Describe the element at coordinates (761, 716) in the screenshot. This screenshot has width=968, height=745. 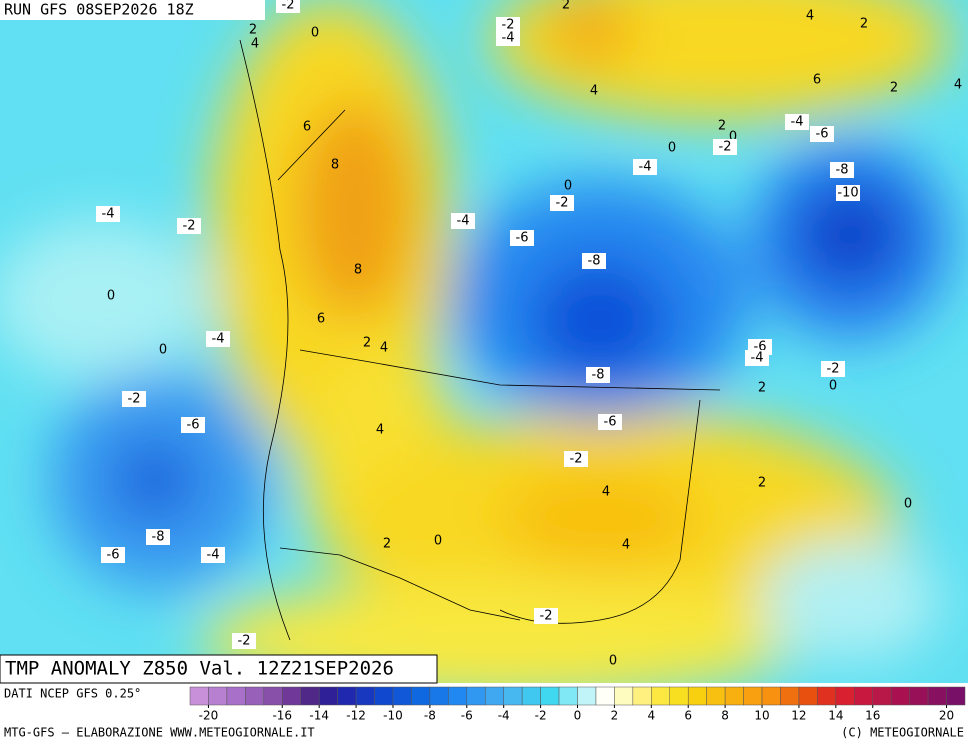
I see `colorbar-tick-label: 10` at that location.